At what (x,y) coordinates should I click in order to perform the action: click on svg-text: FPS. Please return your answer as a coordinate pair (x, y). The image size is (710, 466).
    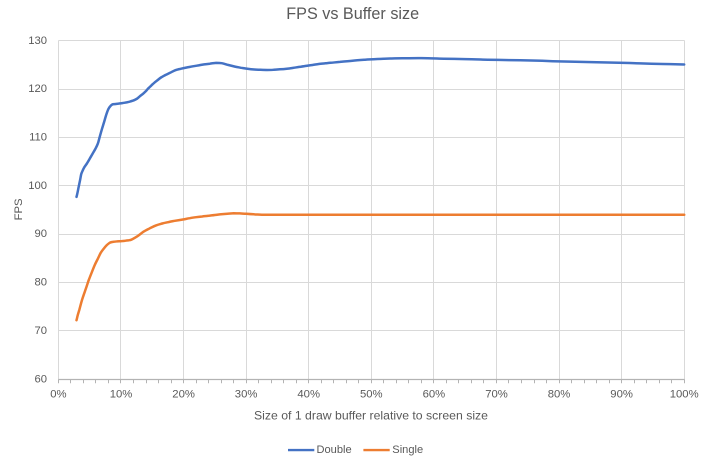
    Looking at the image, I should click on (19, 209).